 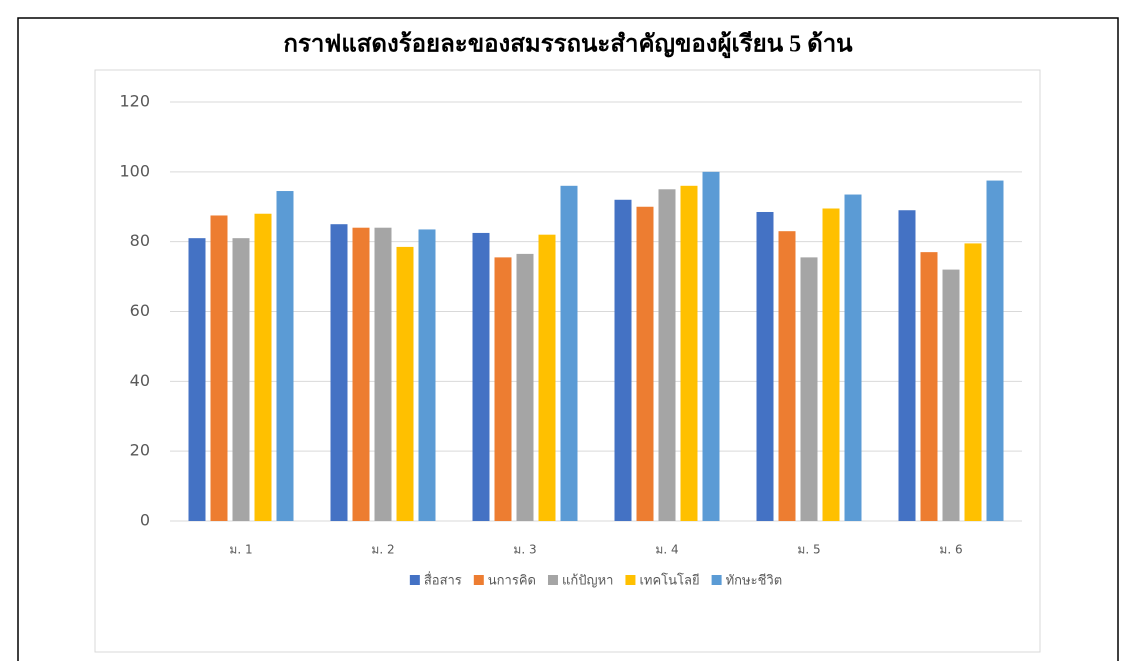 What do you see at coordinates (140, 310) in the screenshot?
I see `y-tick-label: 60` at bounding box center [140, 310].